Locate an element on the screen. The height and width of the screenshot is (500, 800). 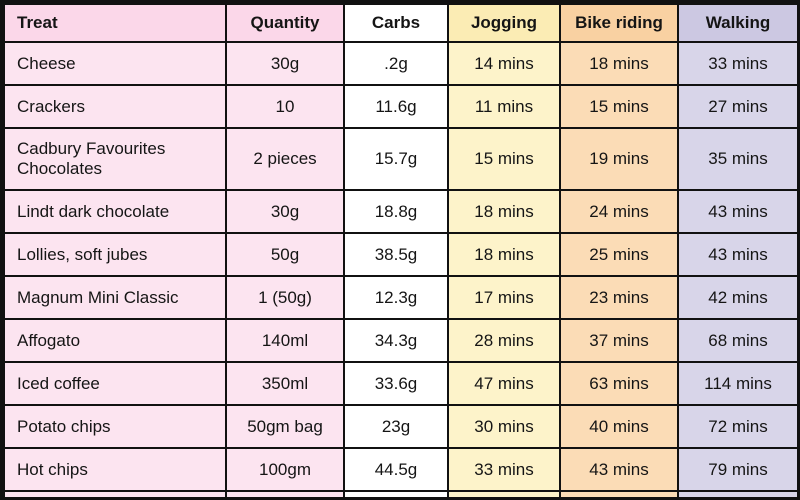
cell-quantity: 10 is located at coordinates (285, 106).